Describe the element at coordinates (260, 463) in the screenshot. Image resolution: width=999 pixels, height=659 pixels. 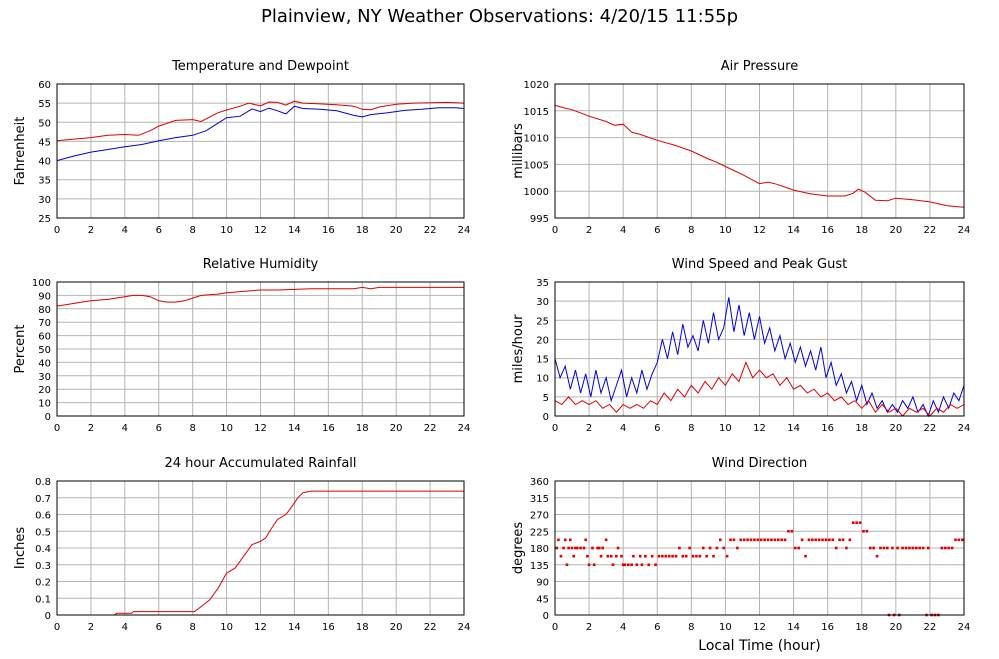
I see `chart-title: 24 hour Accumulated Rainfall` at that location.